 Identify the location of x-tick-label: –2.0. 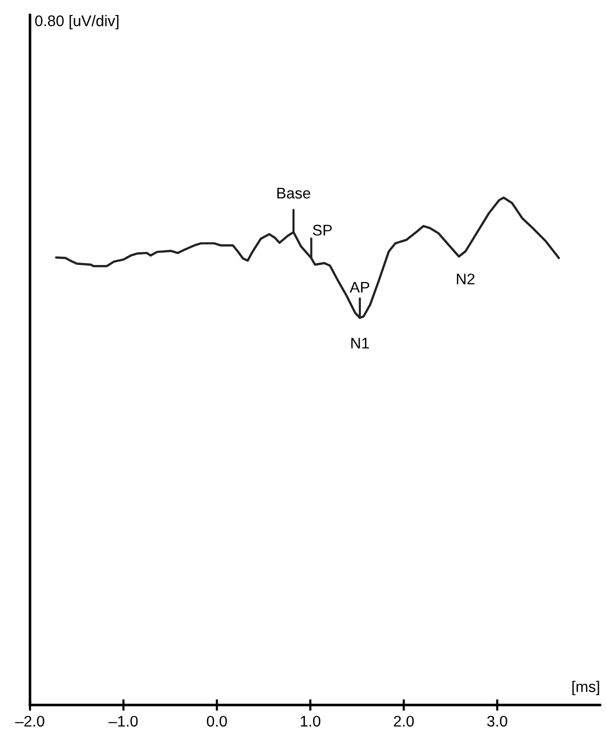
(29, 721).